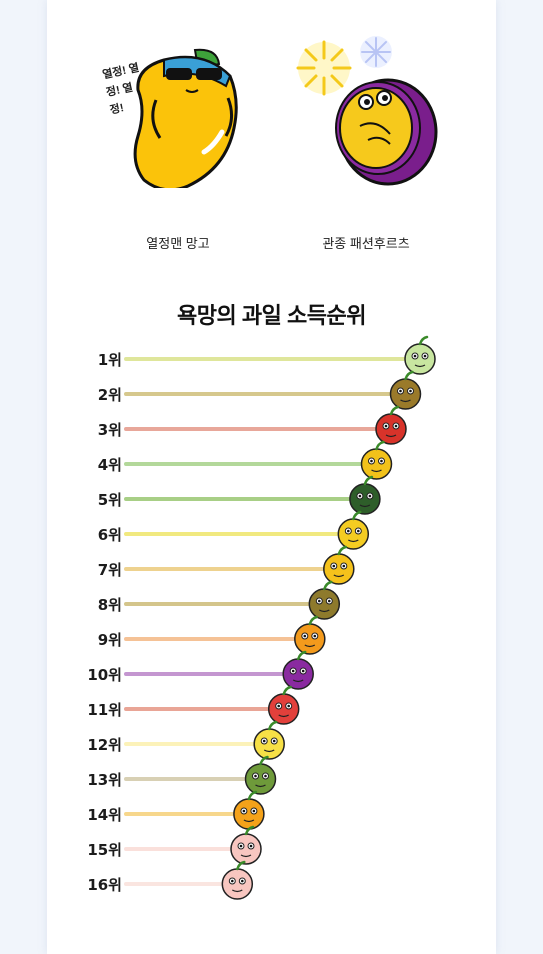  I want to click on character-passionfruit, so click(365, 110).